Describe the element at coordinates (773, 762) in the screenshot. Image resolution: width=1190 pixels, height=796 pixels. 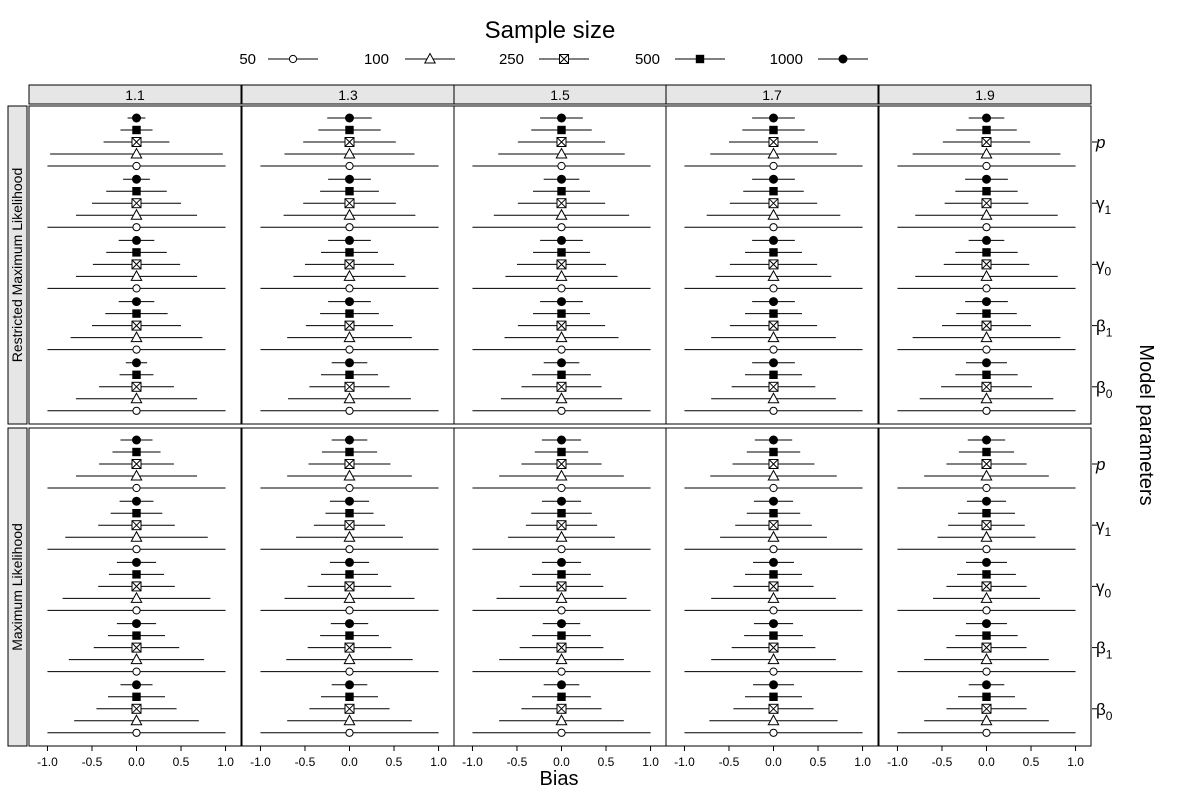
I see `x-tick-label: 0.0` at that location.